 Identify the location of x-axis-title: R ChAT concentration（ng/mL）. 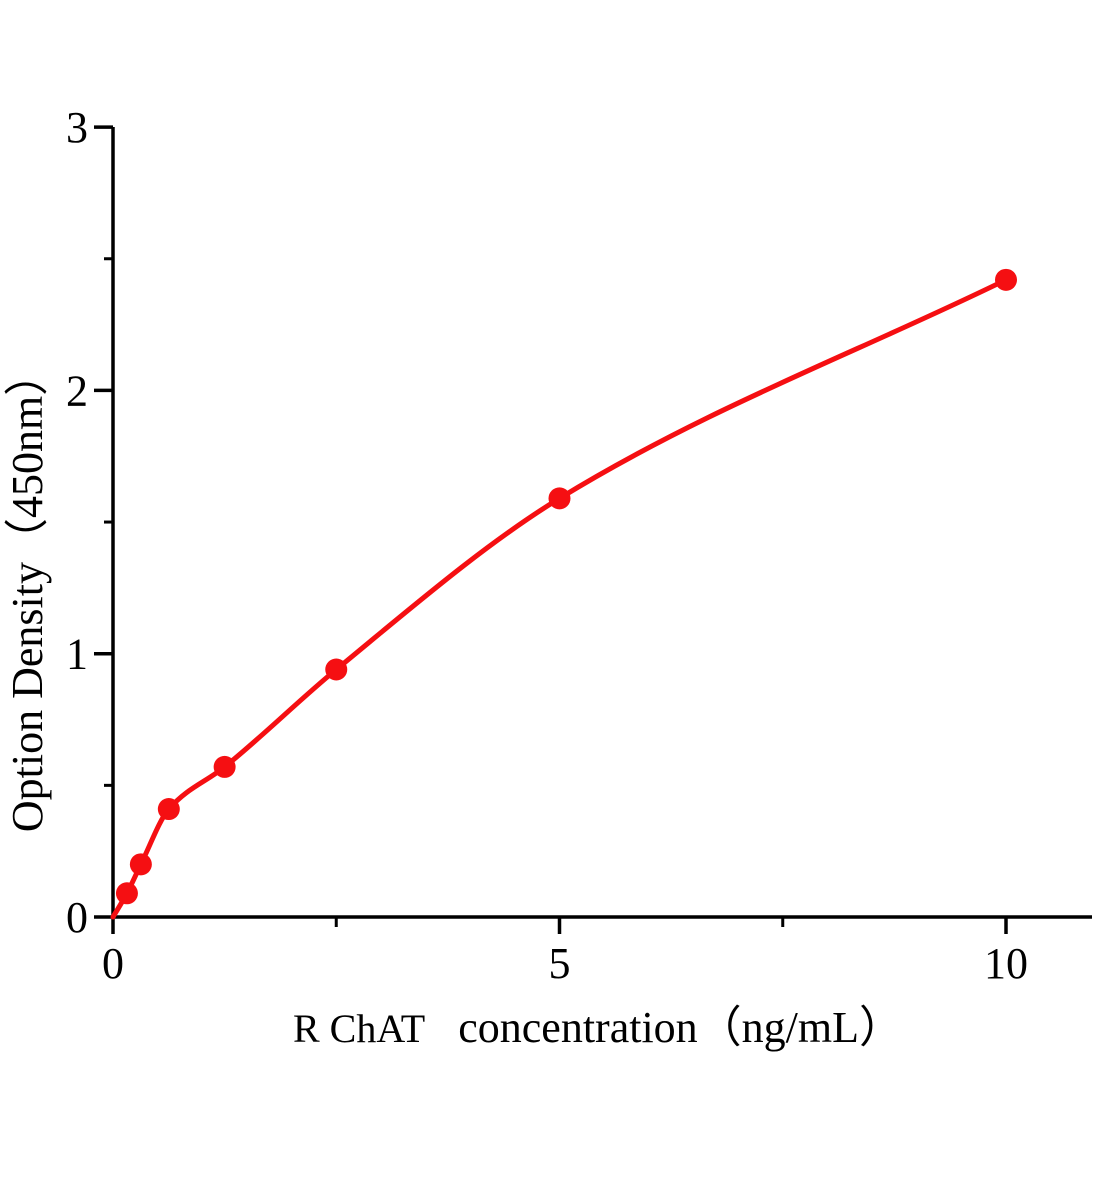
(598, 1027).